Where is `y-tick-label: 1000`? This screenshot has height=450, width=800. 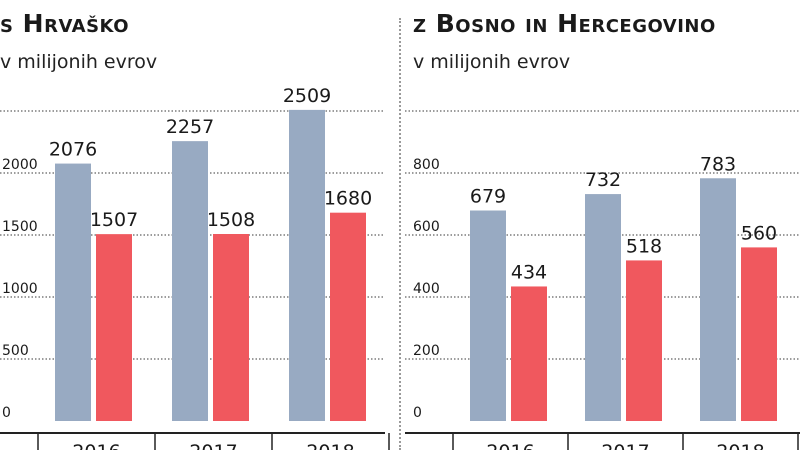 y-tick-label: 1000 is located at coordinates (20, 289).